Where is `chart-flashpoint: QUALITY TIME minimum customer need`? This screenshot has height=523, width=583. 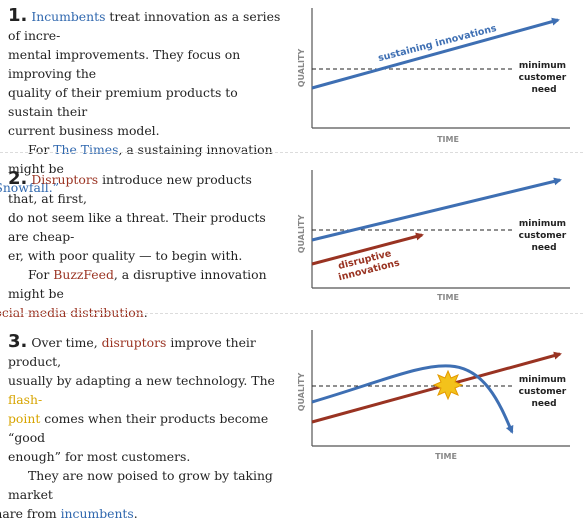 chart-flashpoint: QUALITY TIME minimum customer need is located at coordinates (433, 395).